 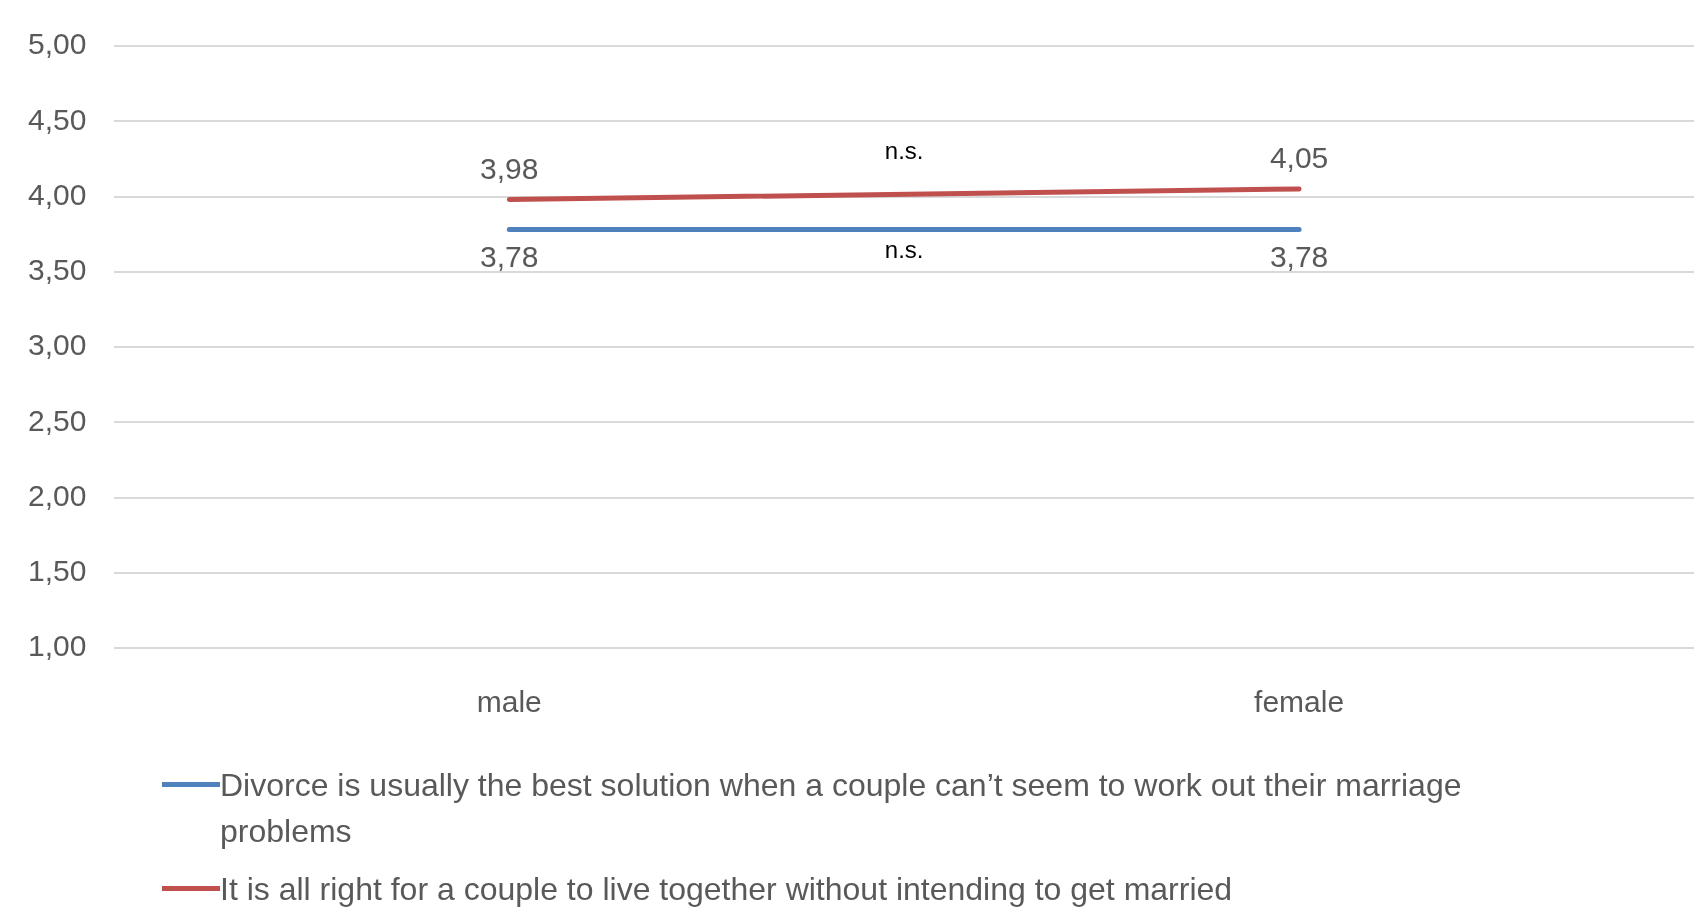 I want to click on x-tick-label: male, so click(x=509, y=702).